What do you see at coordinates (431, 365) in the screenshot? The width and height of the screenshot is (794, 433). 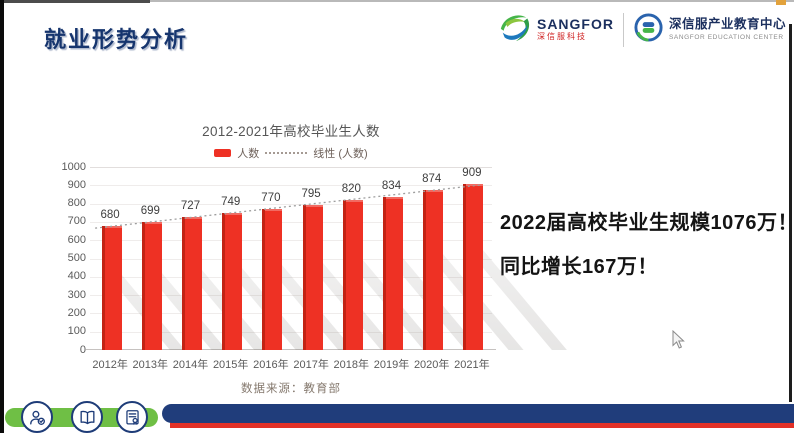 I see `x-tick-2020年: 2020年` at bounding box center [431, 365].